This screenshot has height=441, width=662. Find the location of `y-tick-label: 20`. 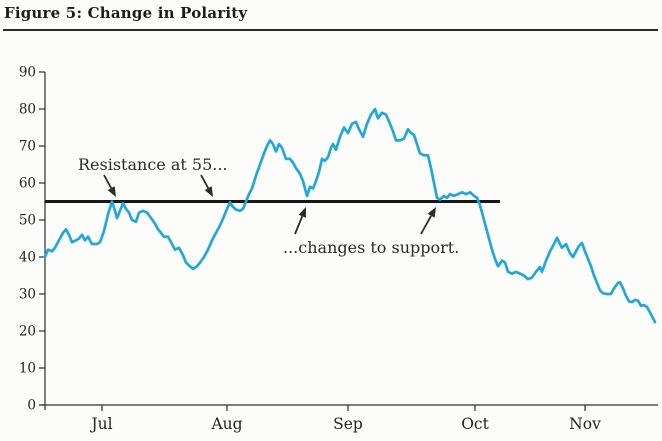

y-tick-label: 20 is located at coordinates (27, 332).